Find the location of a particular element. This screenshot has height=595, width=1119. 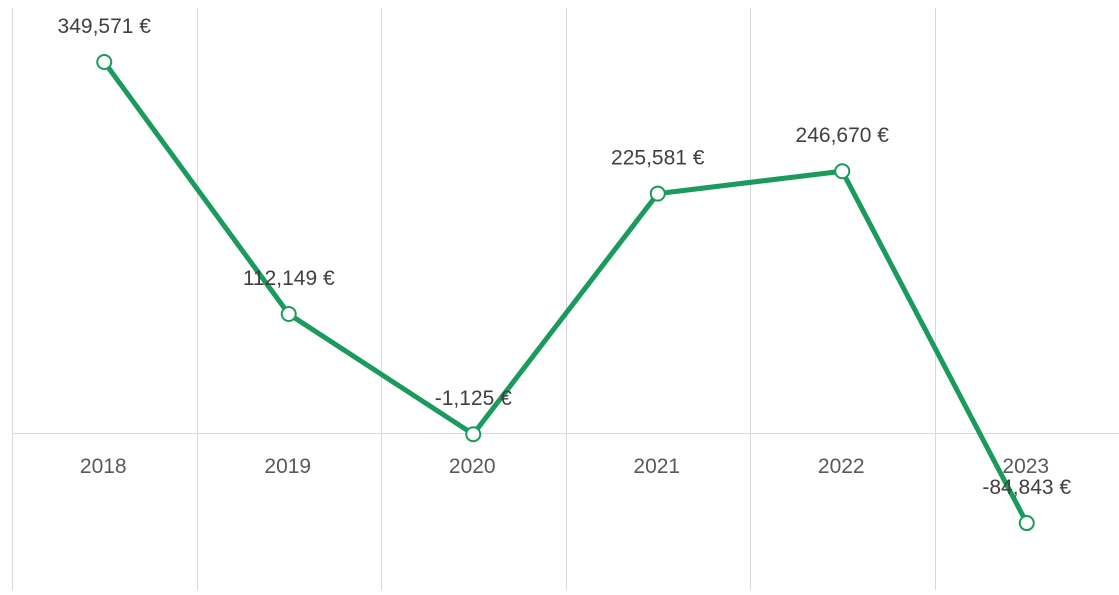

data-label: 349,571 € is located at coordinates (105, 26).